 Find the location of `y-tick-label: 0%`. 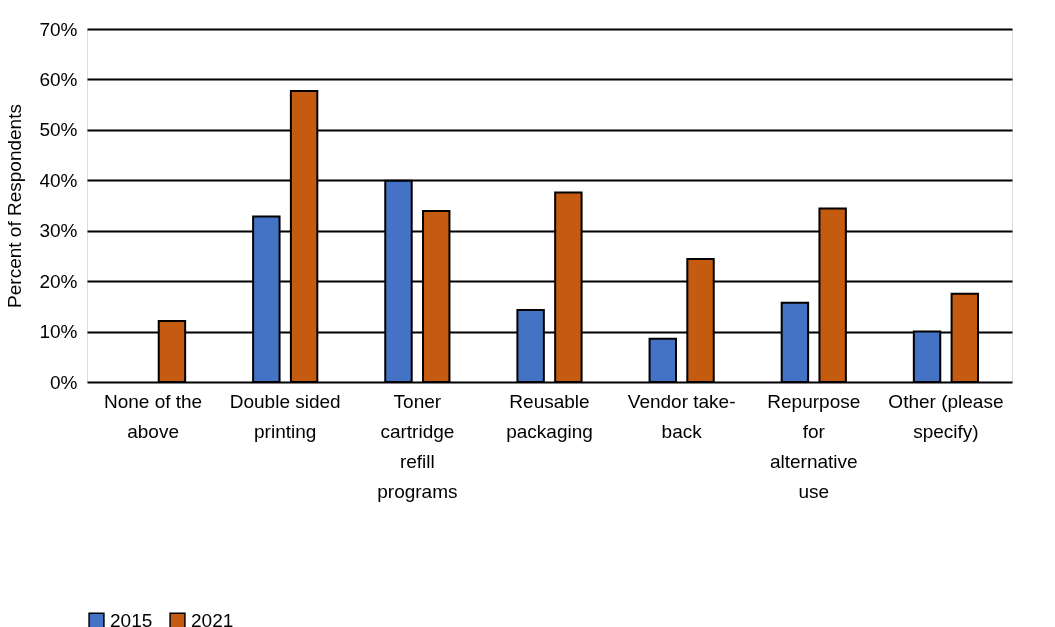

y-tick-label: 0% is located at coordinates (64, 382).